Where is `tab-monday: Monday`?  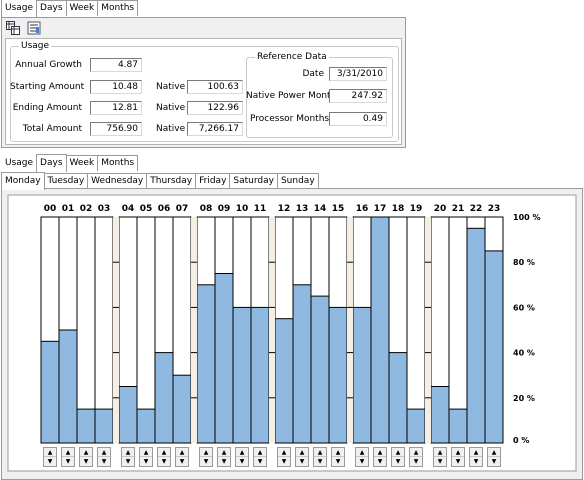 tab-monday: Monday is located at coordinates (23, 181).